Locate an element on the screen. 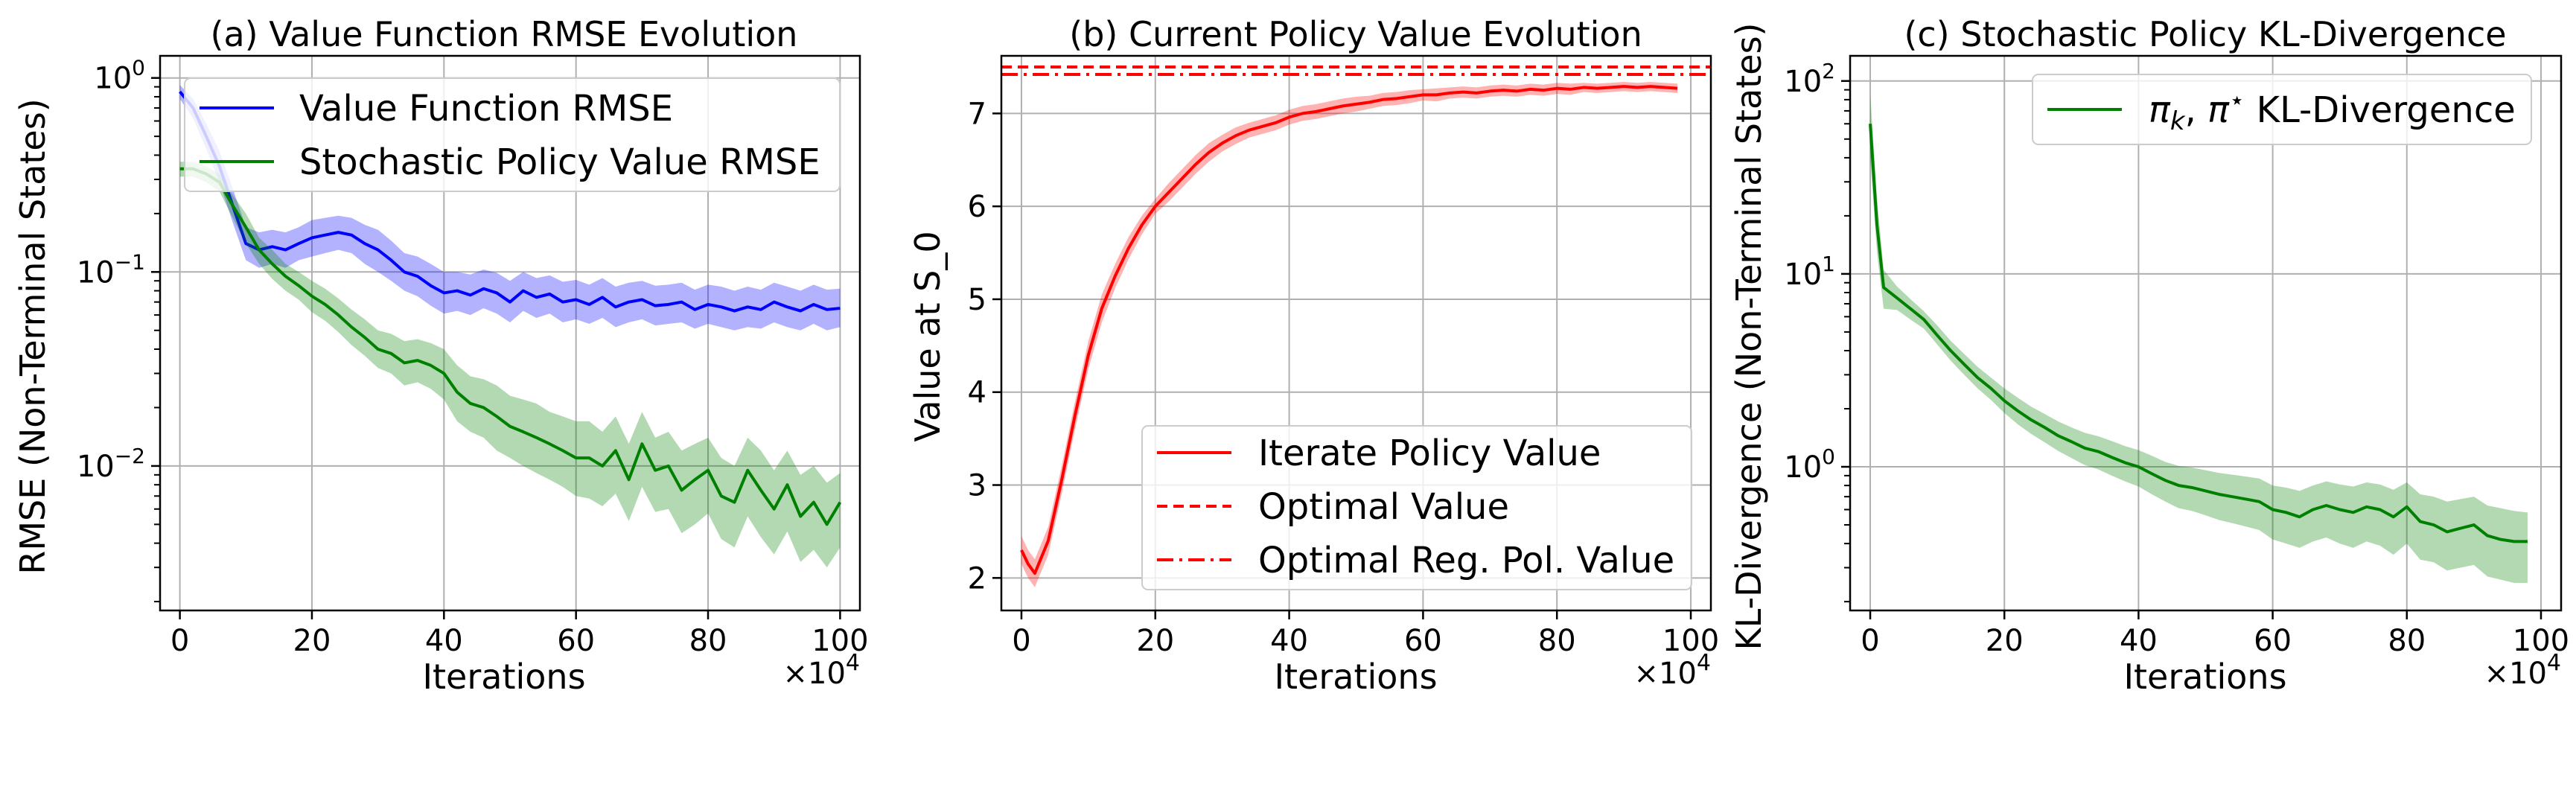  y-tick-label: 7 is located at coordinates (977, 114).